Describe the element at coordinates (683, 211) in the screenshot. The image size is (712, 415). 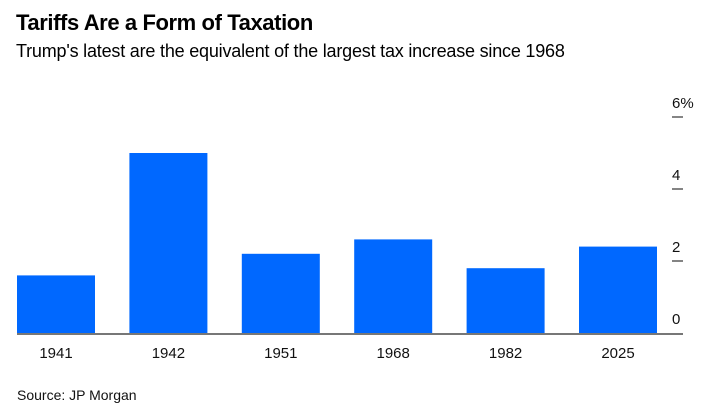
I see `y-axis: 0 2 4 6%` at that location.